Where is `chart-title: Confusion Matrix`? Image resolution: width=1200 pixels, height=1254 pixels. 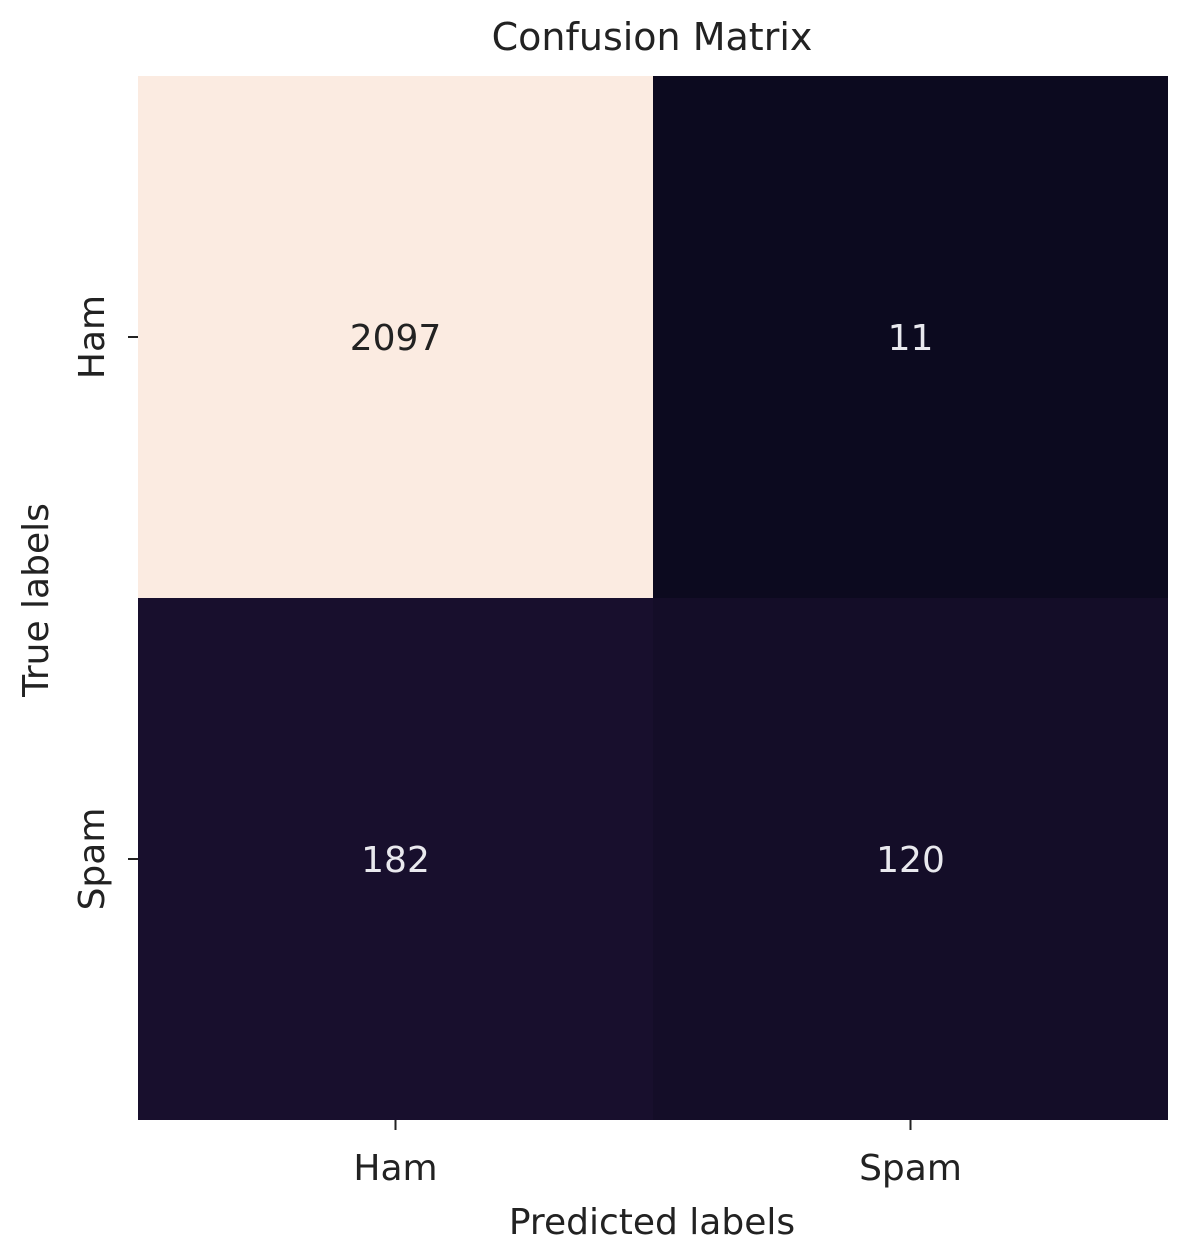 chart-title: Confusion Matrix is located at coordinates (652, 37).